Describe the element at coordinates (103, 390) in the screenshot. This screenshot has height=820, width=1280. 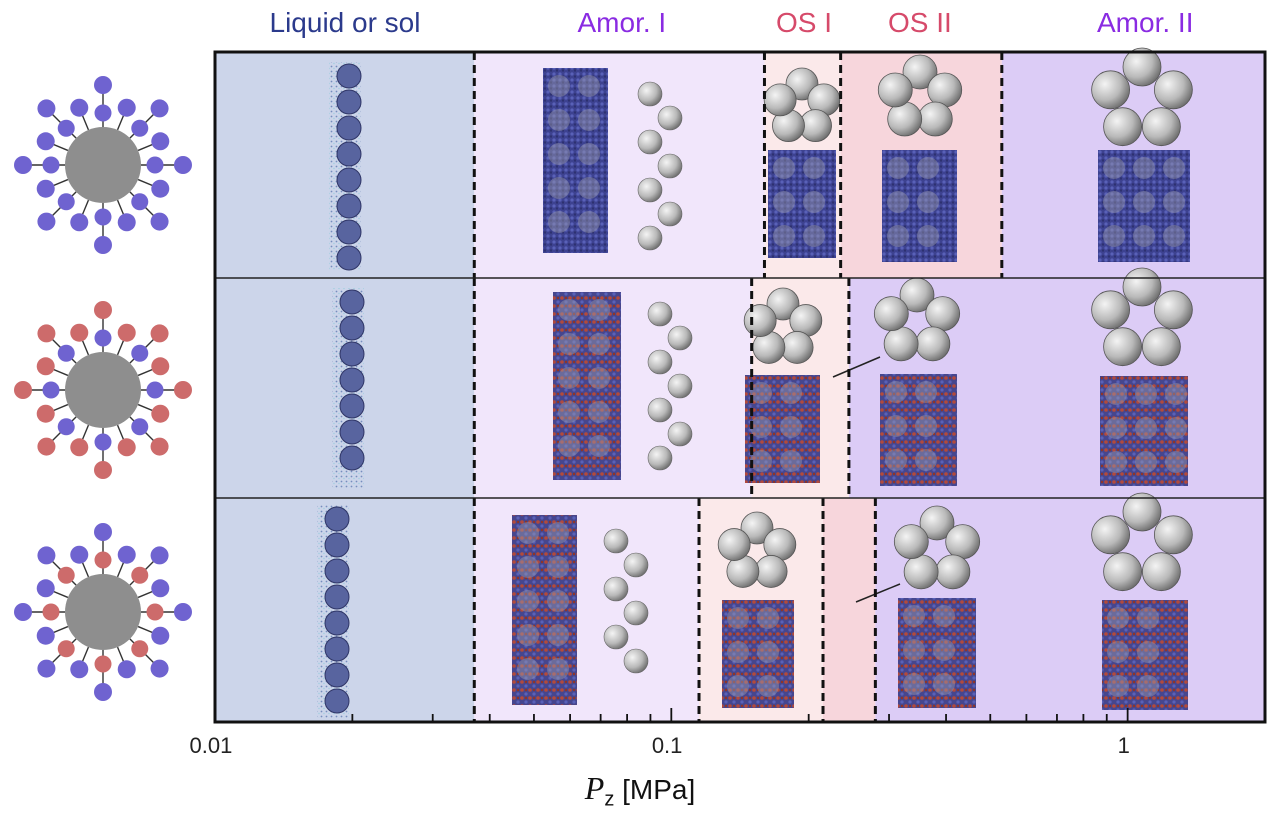
I see `particle-icon-red-outer-blue-inner` at that location.